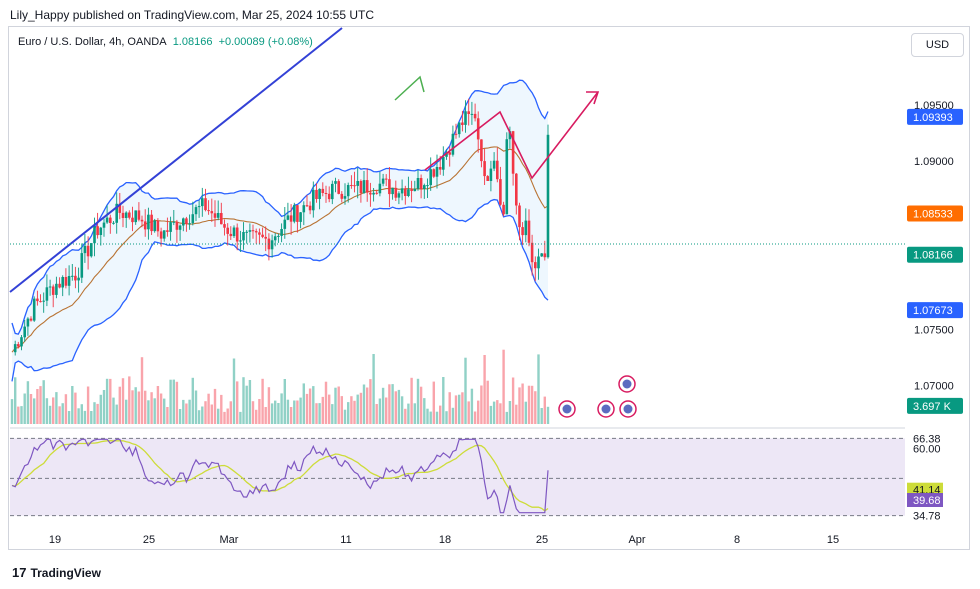 The width and height of the screenshot is (980, 589). I want to click on price-tag-label: 1.08533, so click(933, 215).